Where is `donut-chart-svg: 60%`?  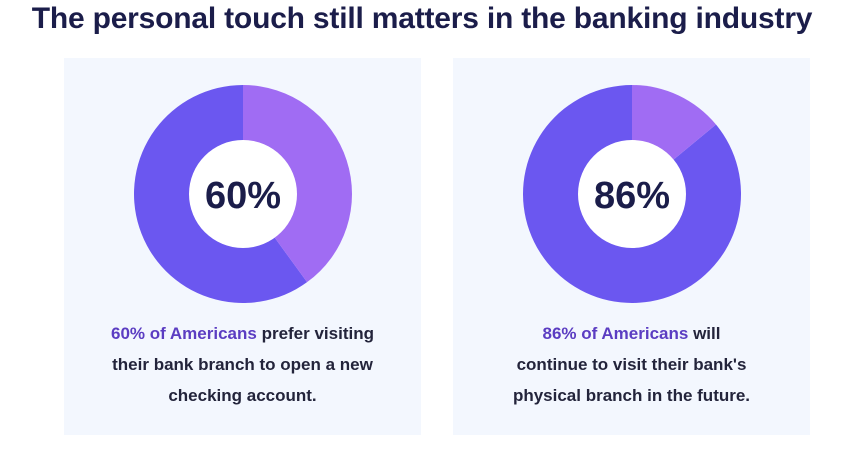 donut-chart-svg: 60% is located at coordinates (243, 194).